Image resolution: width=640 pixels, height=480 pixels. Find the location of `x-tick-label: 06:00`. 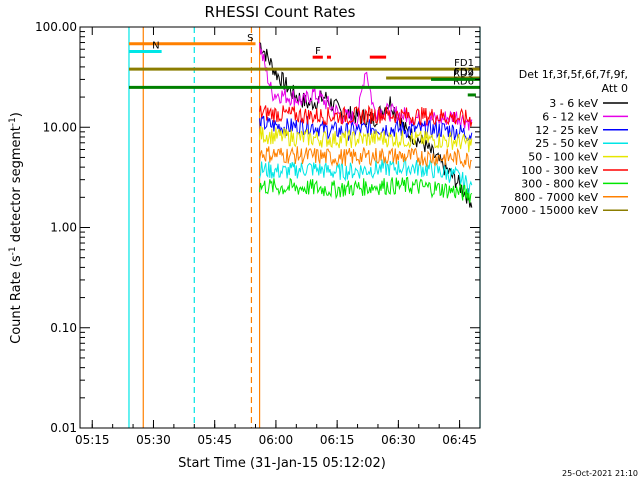

x-tick-label: 06:00 is located at coordinates (276, 440).